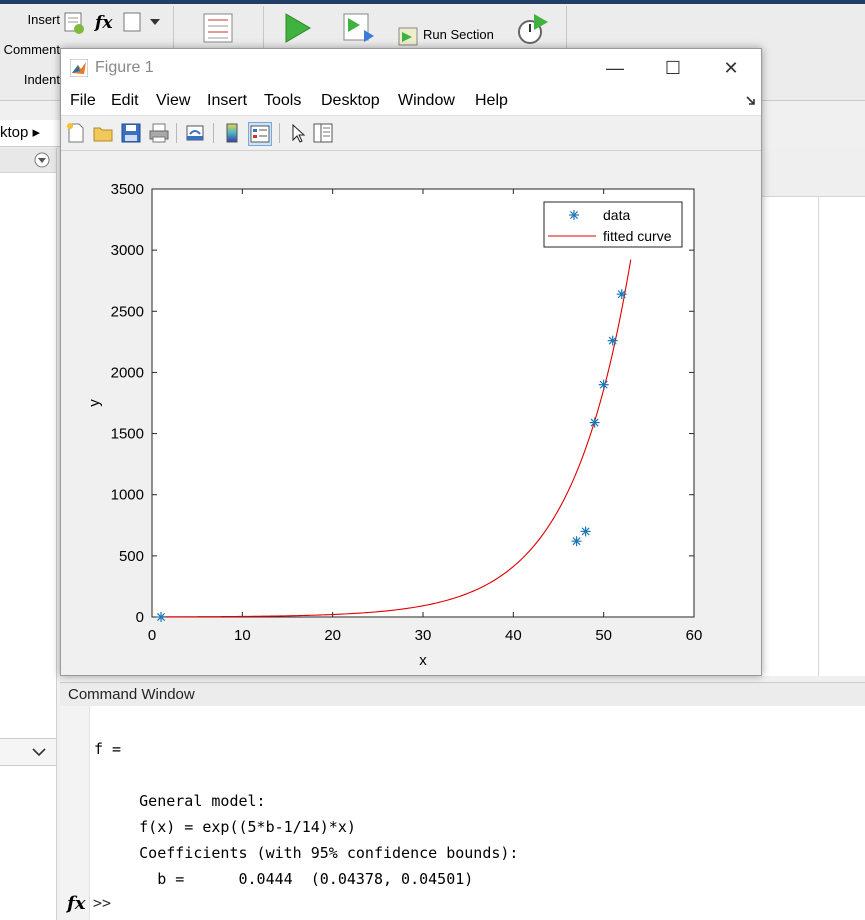  I want to click on insert-tools-icons: fx, so click(118, 23).